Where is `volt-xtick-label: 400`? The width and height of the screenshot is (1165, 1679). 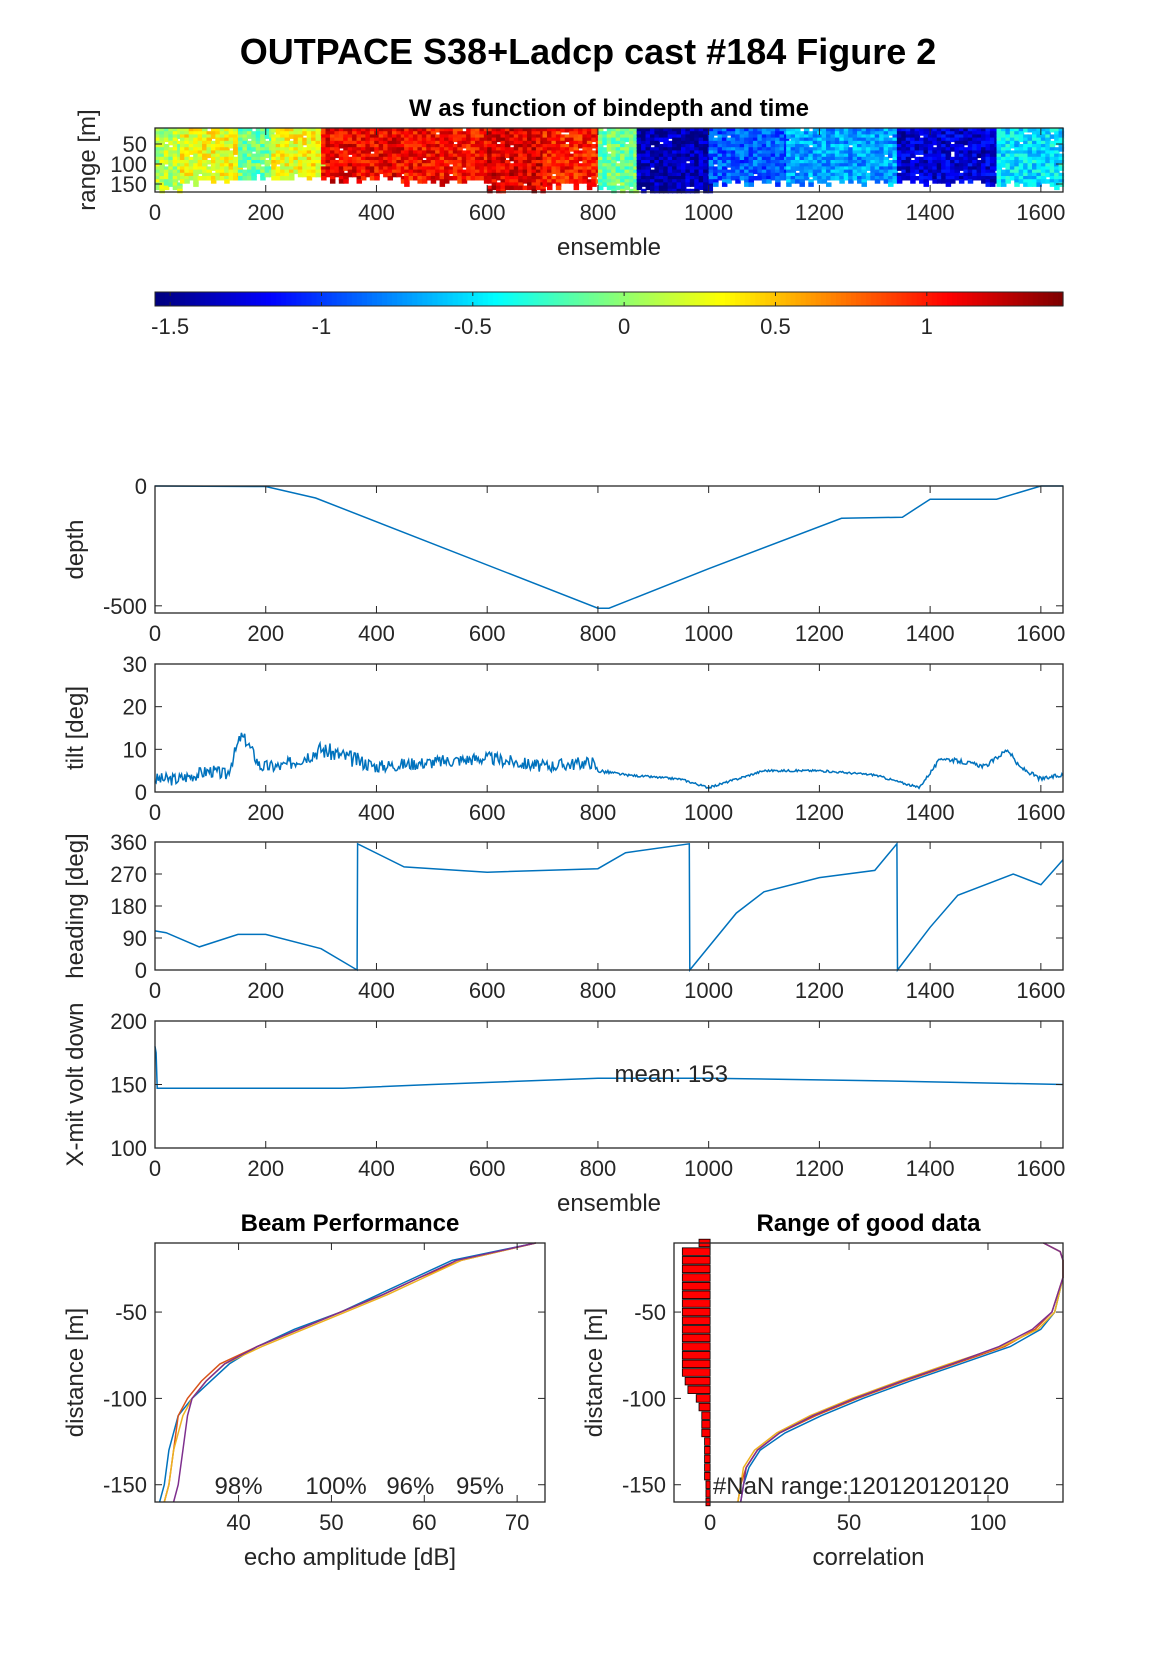 volt-xtick-label: 400 is located at coordinates (376, 1168).